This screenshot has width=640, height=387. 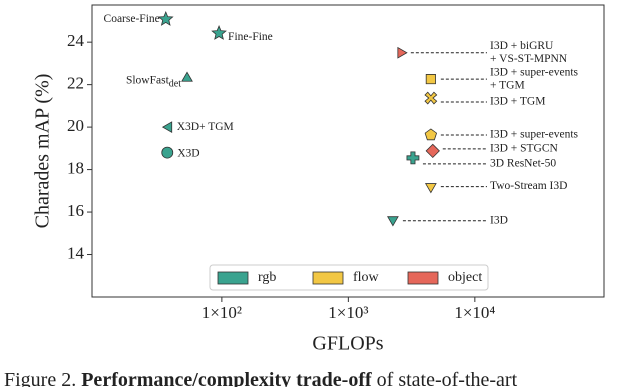 I want to click on point-label: I3D + biGRU, so click(x=522, y=46).